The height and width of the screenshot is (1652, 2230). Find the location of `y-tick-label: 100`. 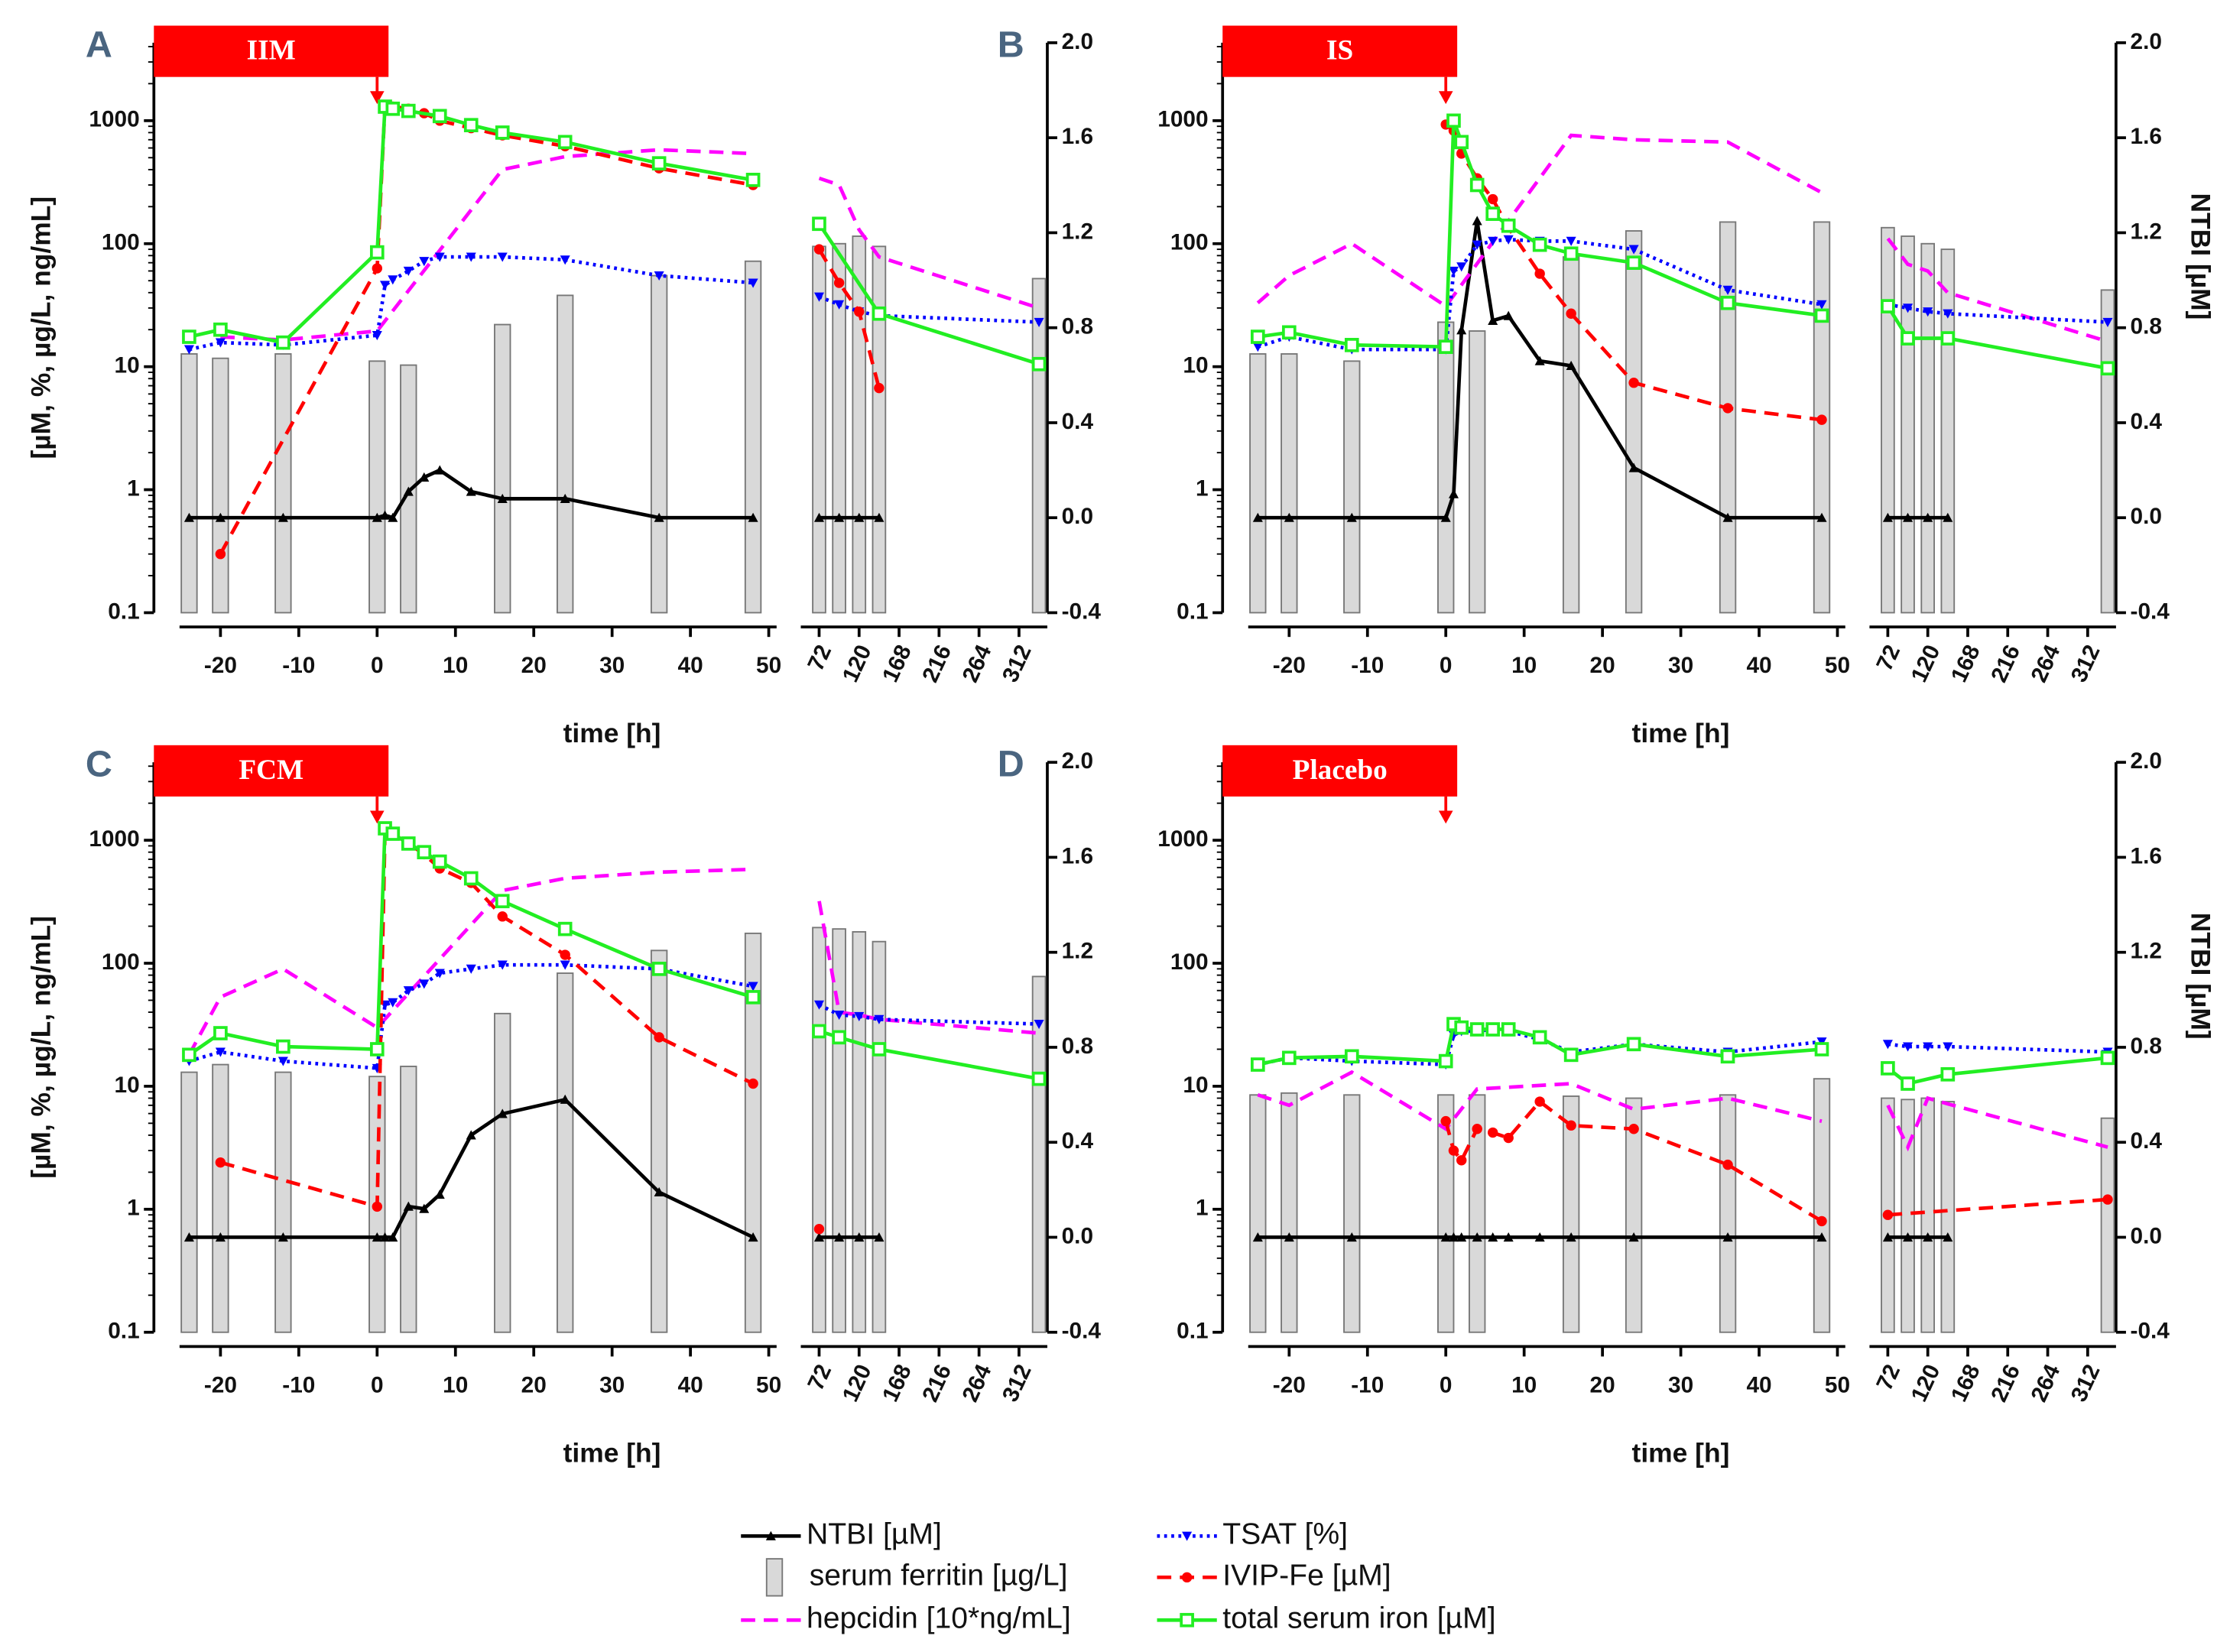

y-tick-label: 100 is located at coordinates (1189, 962).